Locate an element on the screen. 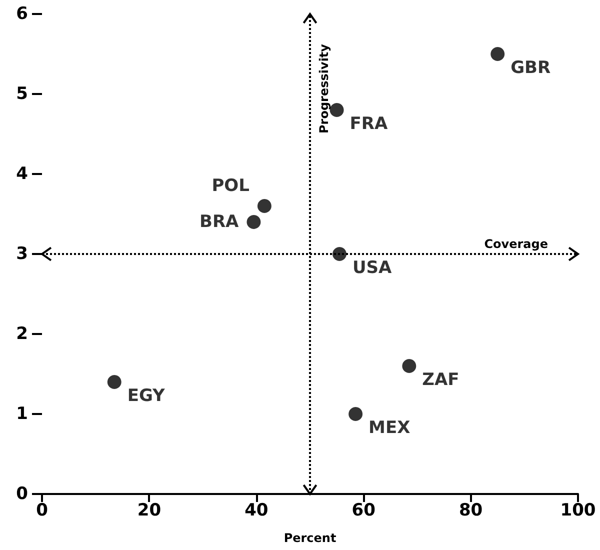 The height and width of the screenshot is (550, 600). y-tick-label: 1 is located at coordinates (22, 414).